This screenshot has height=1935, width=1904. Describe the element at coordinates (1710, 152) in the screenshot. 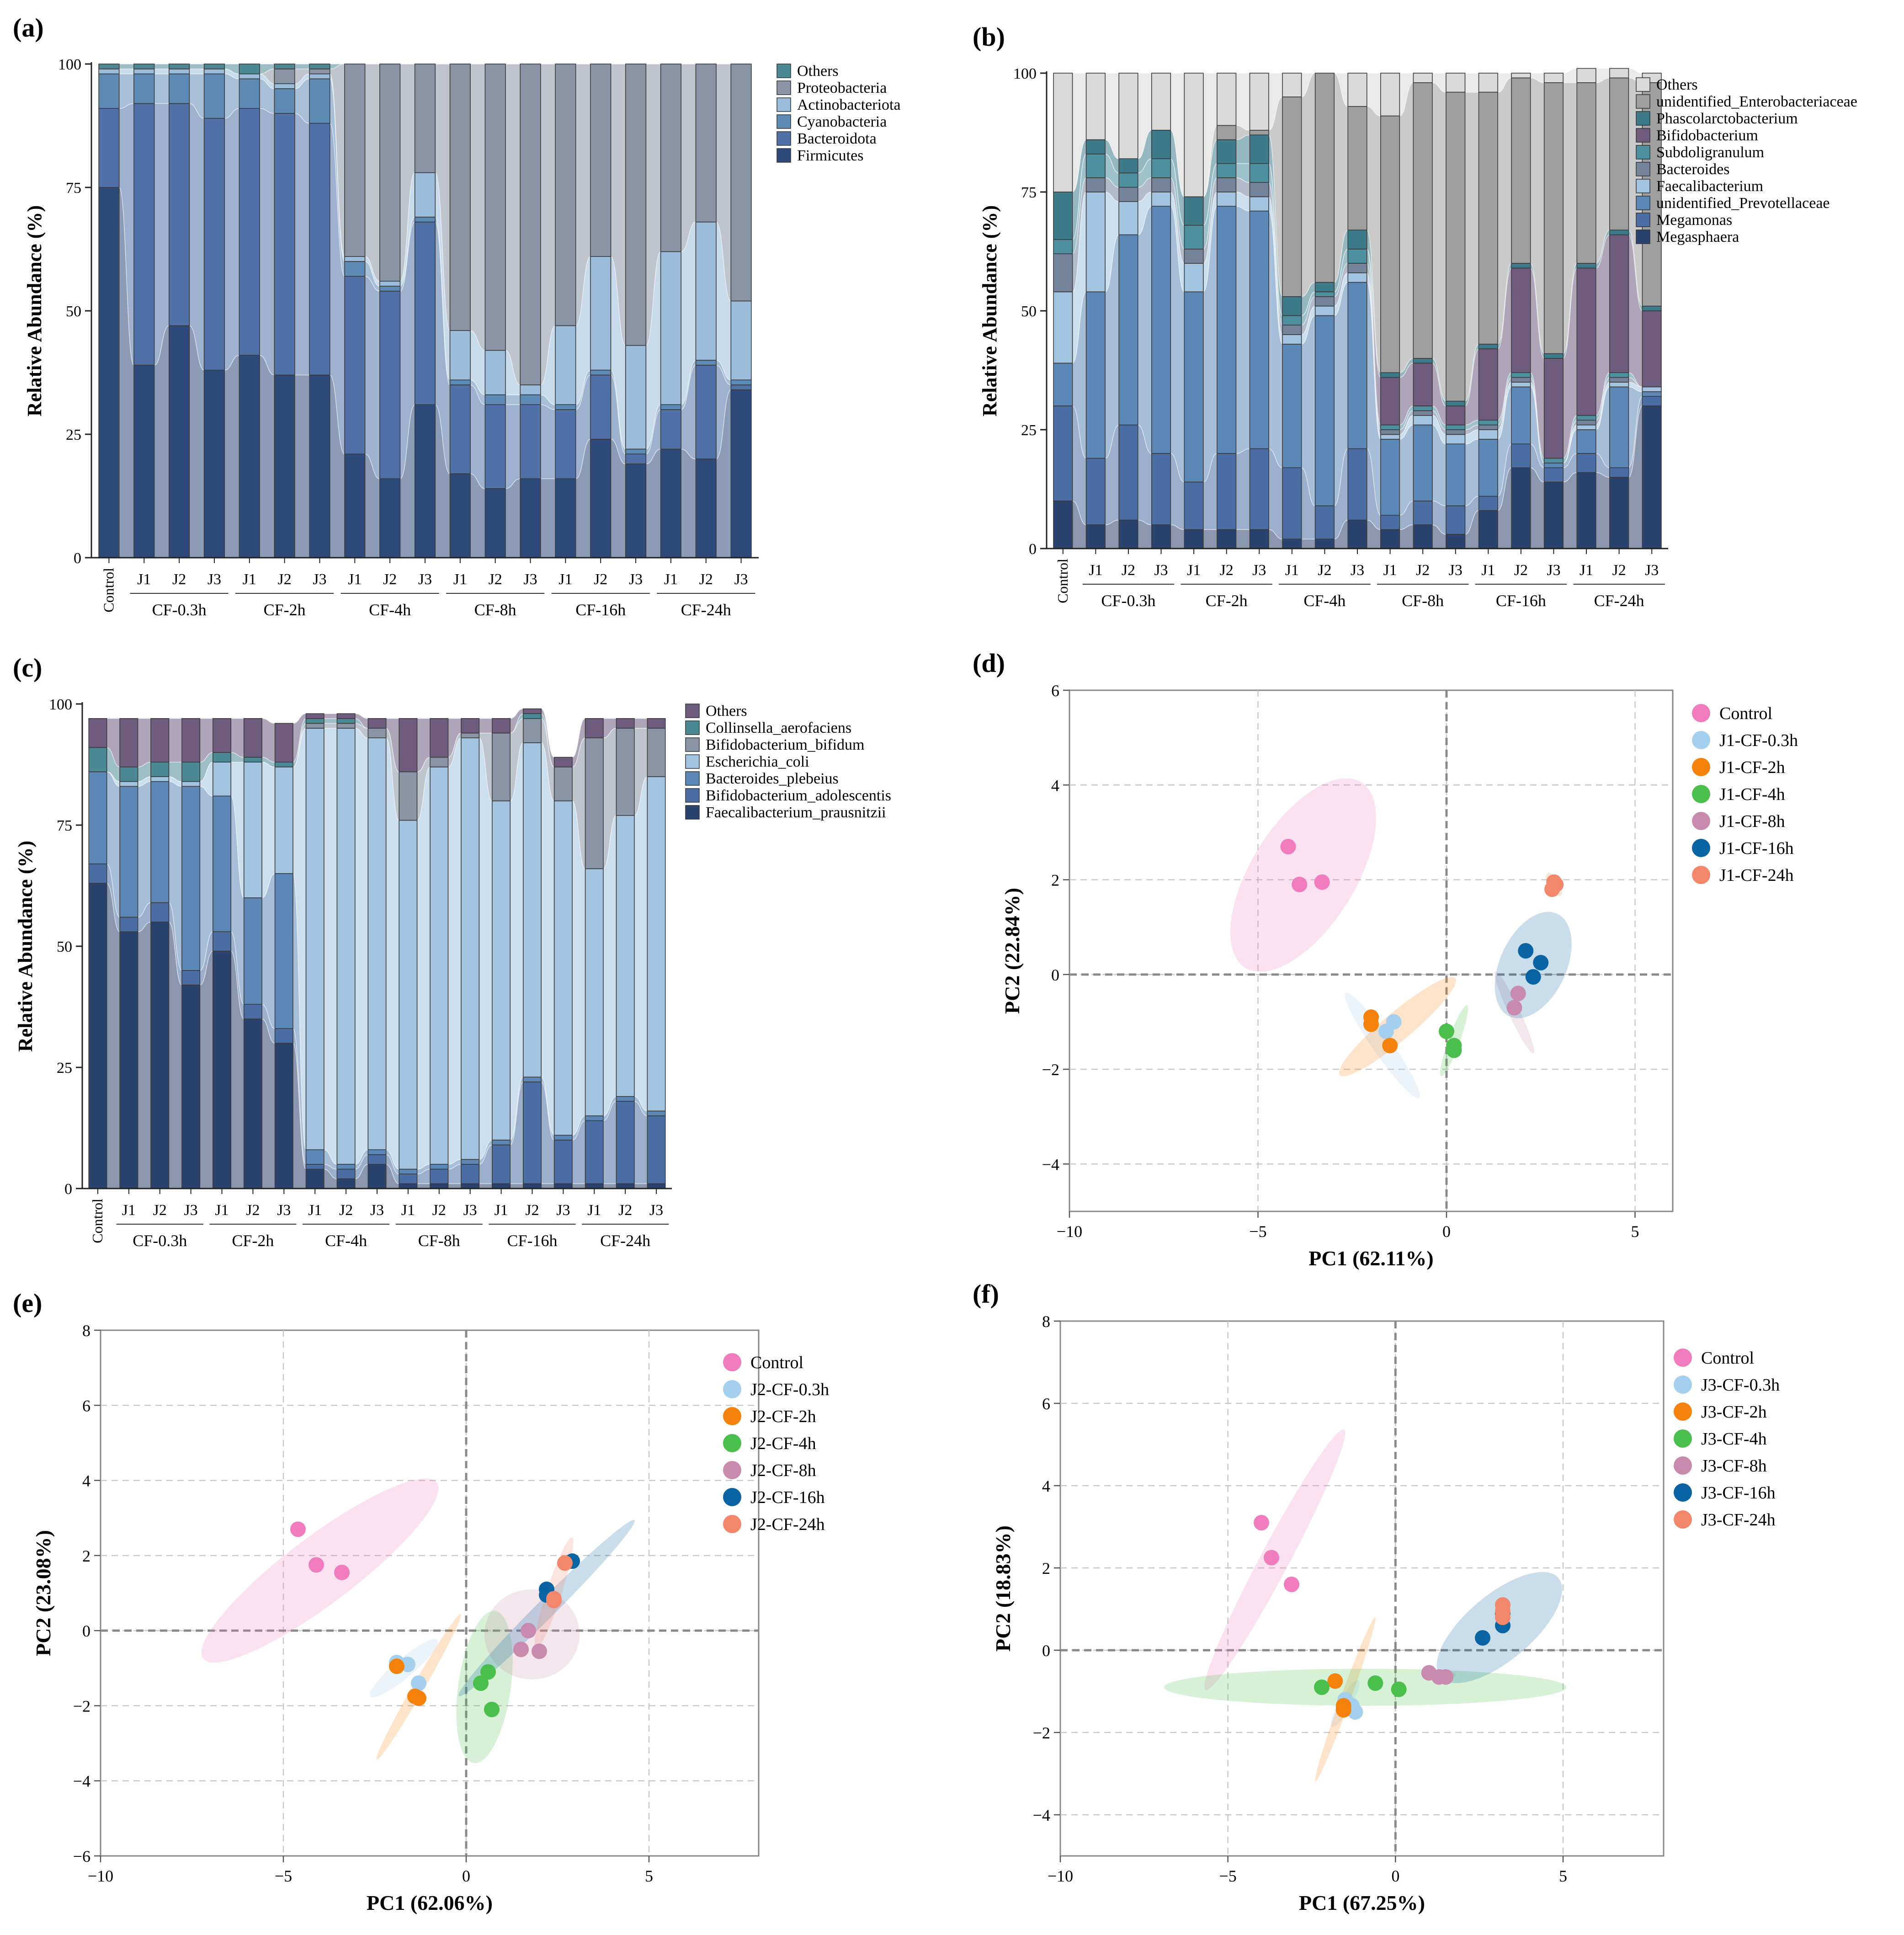

I see `legend-label: Subdoligranulum` at that location.